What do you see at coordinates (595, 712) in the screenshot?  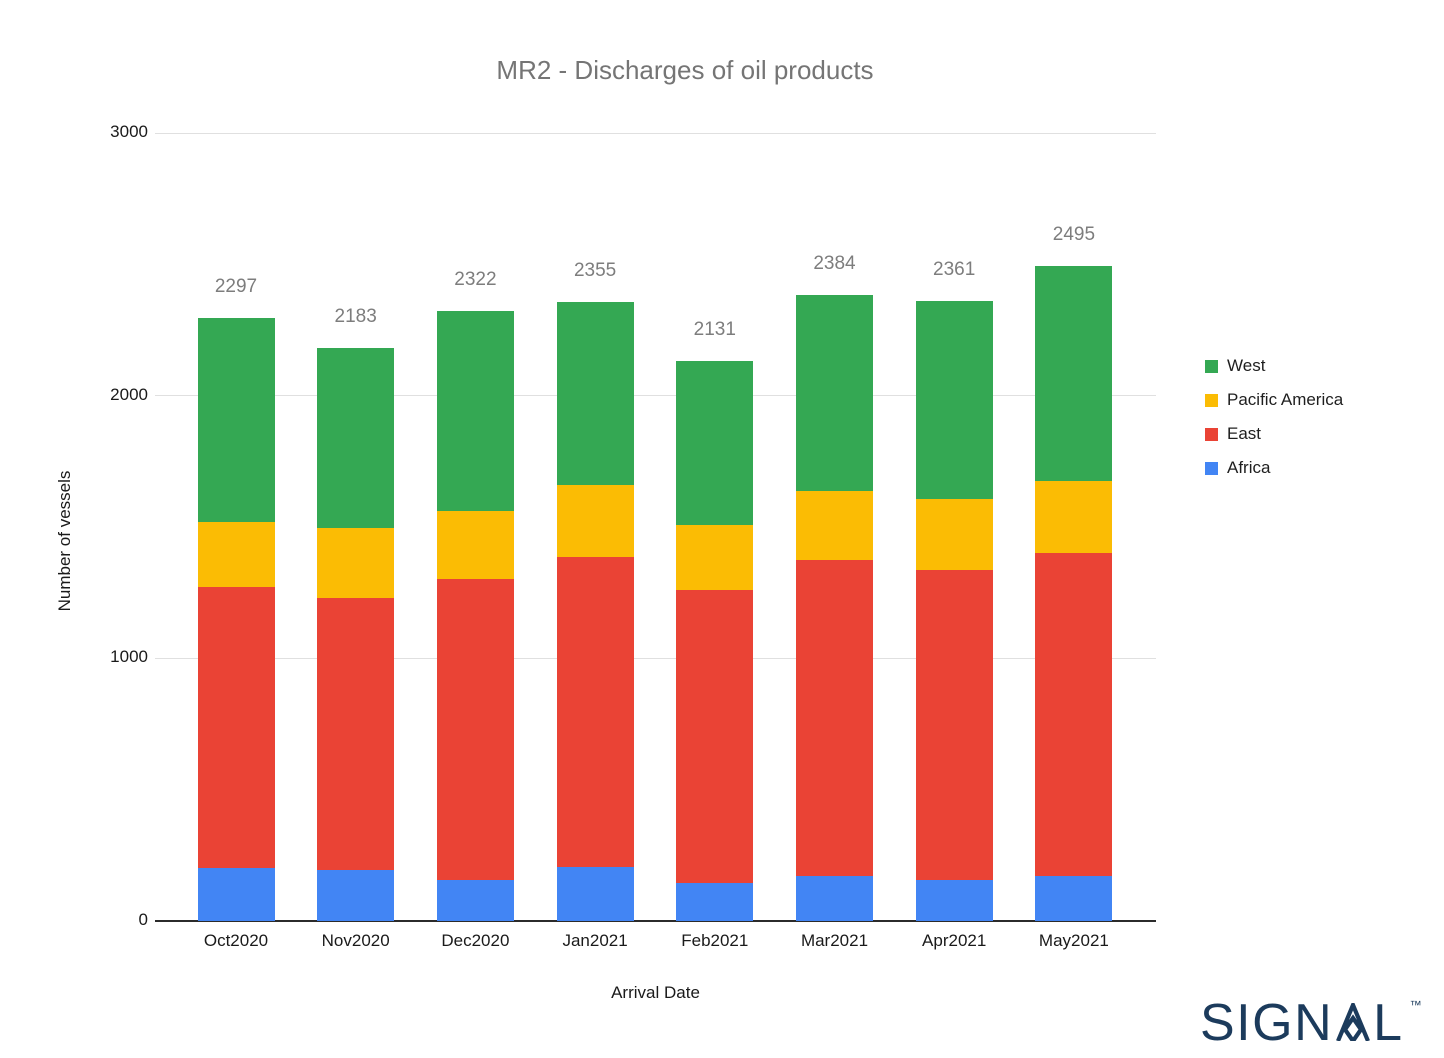 I see `bar-segment-east-jan2021` at bounding box center [595, 712].